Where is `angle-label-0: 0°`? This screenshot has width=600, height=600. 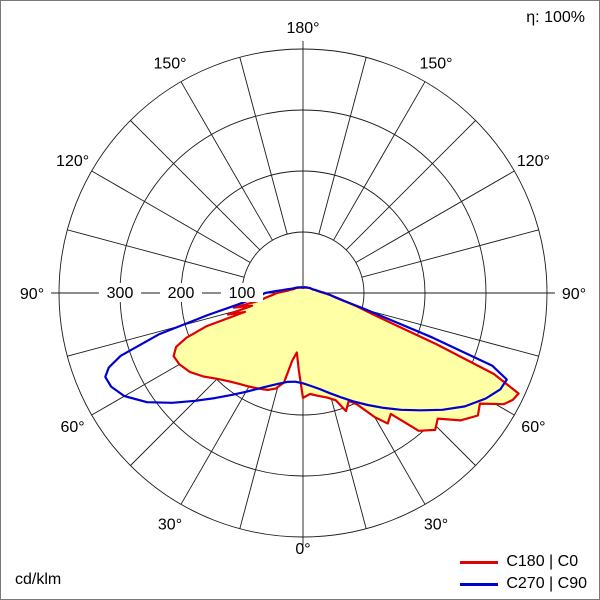
angle-label-0: 0° is located at coordinates (302, 549).